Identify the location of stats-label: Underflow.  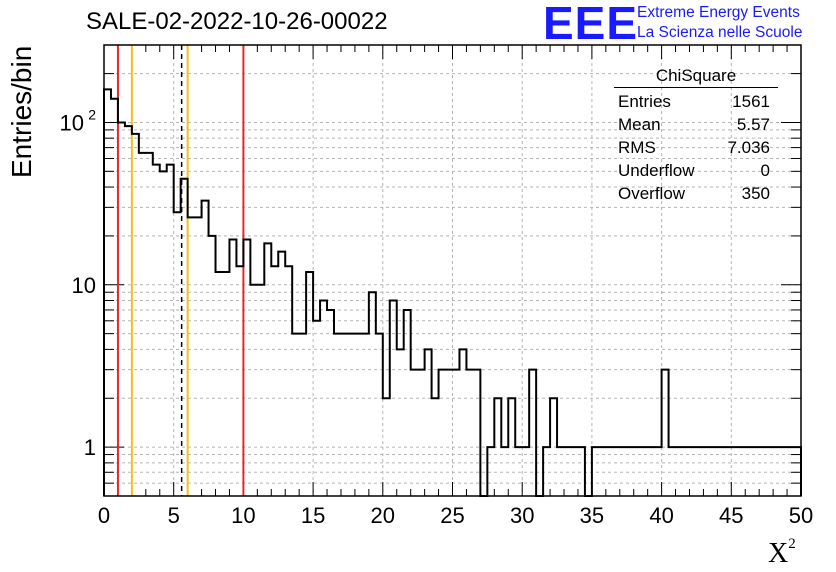
(656, 170).